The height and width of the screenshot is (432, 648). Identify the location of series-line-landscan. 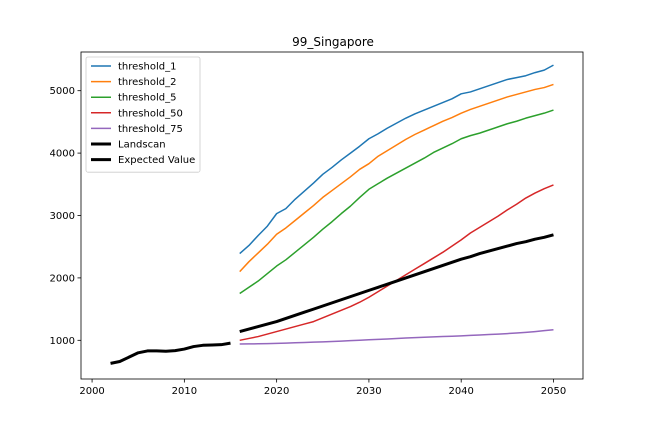
(170, 353).